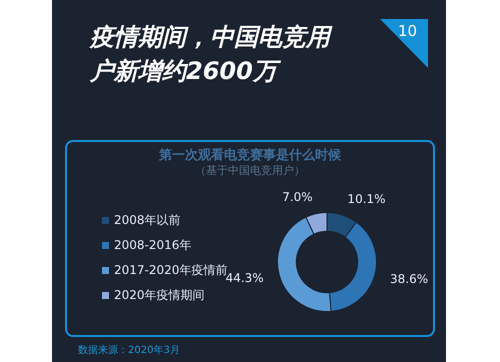 The width and height of the screenshot is (500, 362). Describe the element at coordinates (297, 197) in the screenshot. I see `data-label: 7.0%` at that location.